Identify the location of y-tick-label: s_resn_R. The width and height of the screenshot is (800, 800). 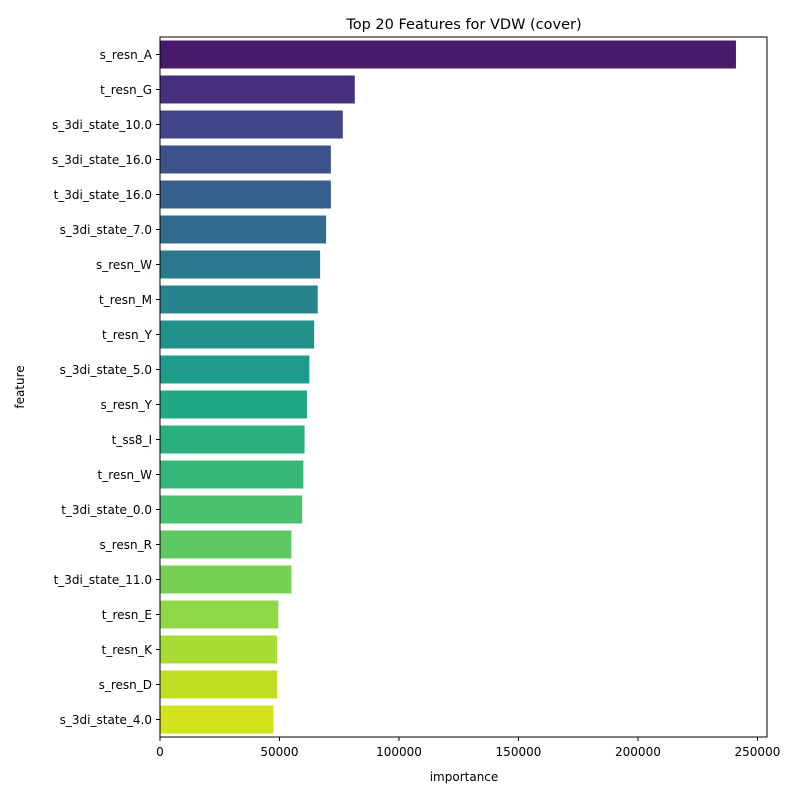
(126, 545).